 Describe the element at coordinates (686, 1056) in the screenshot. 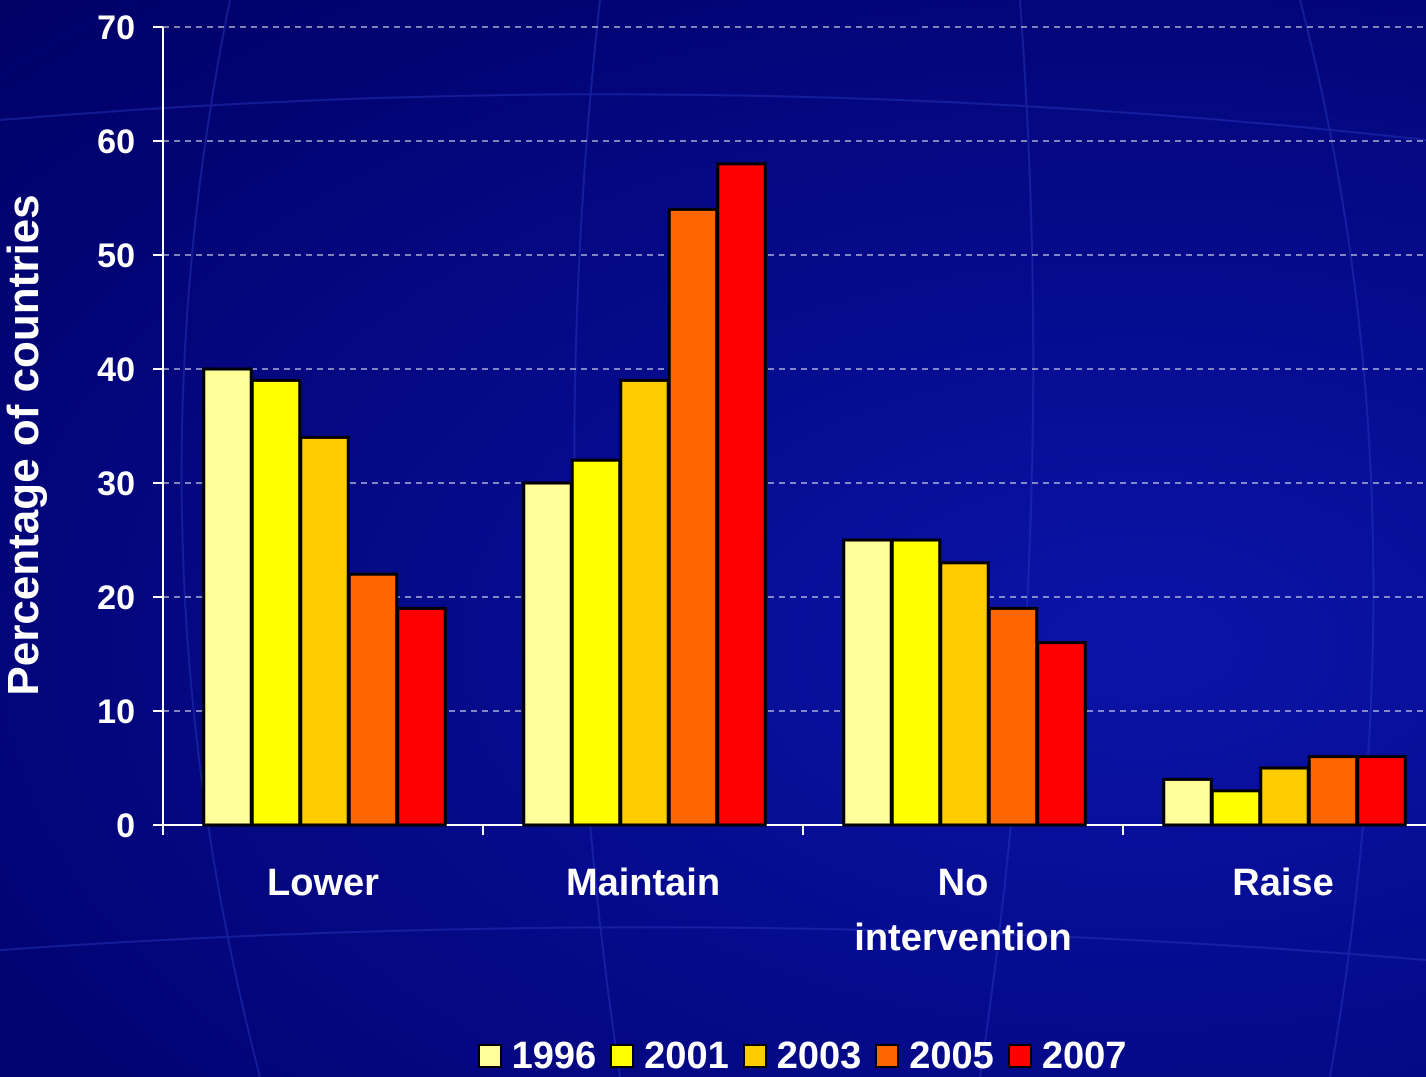

I see `legend-label: 2001` at that location.